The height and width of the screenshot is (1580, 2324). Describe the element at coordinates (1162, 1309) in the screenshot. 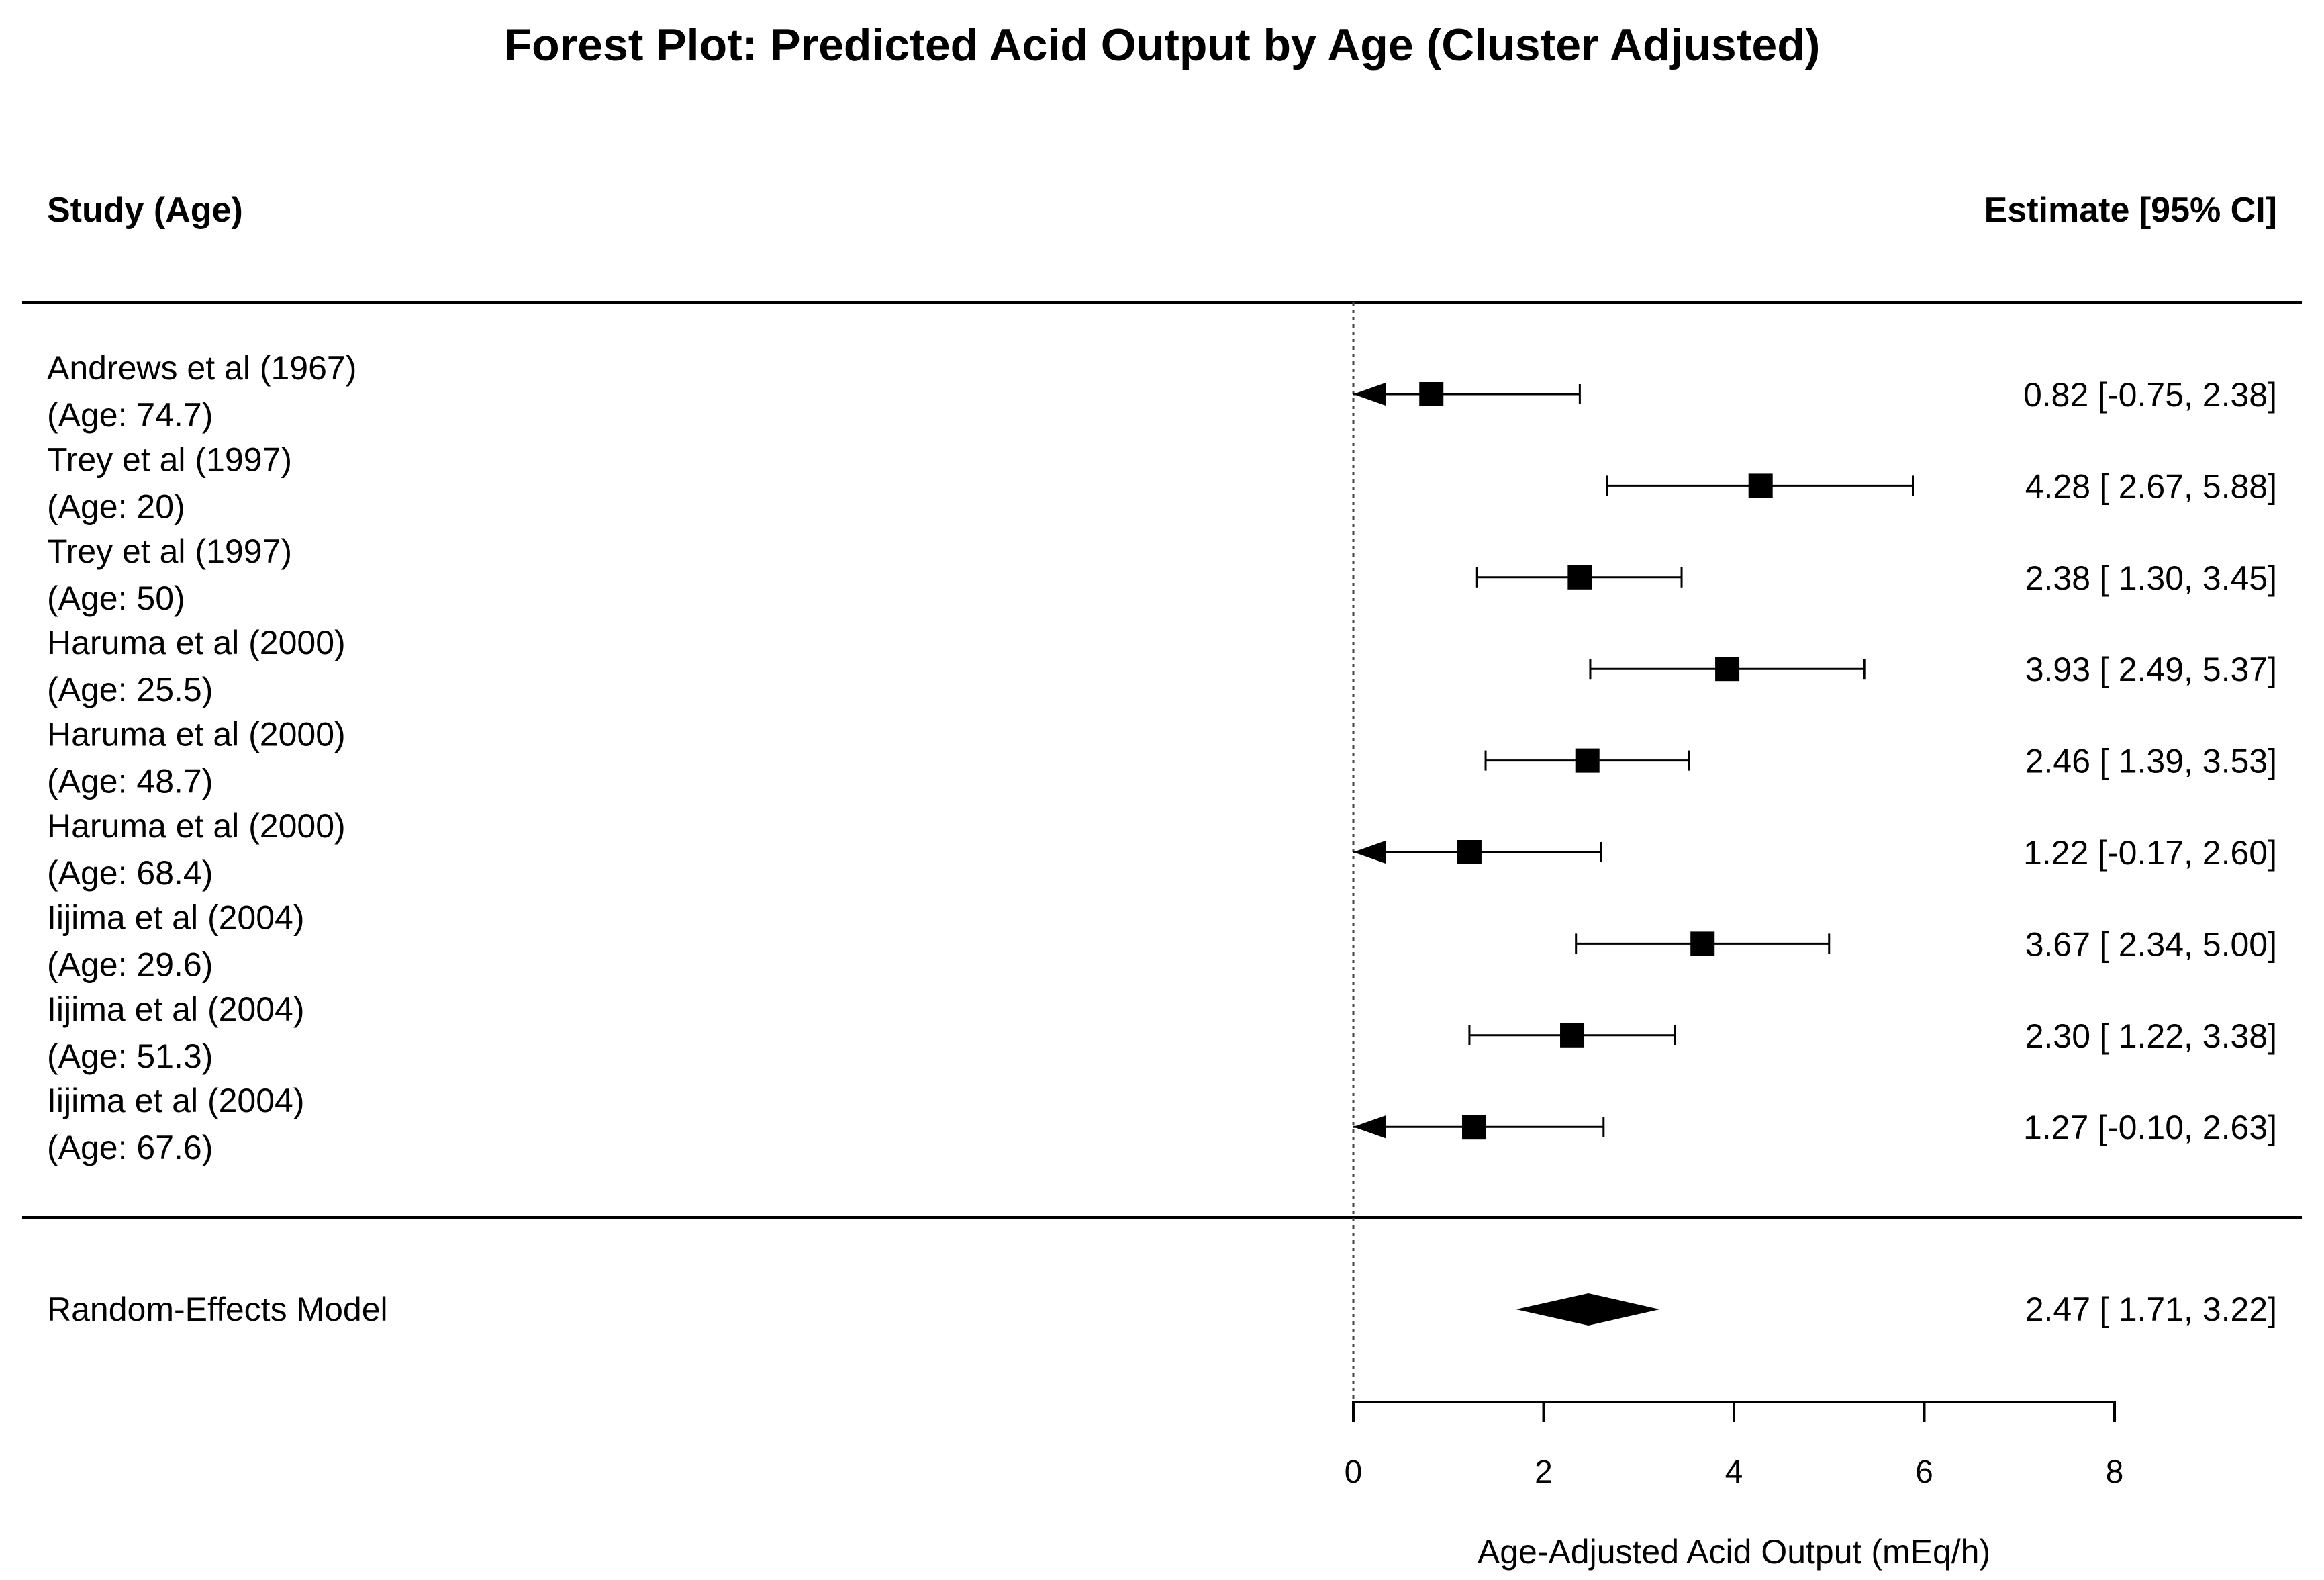

I see `summary-row: Random-Effects Model 2.47 [ 1.71, 3.22]` at that location.